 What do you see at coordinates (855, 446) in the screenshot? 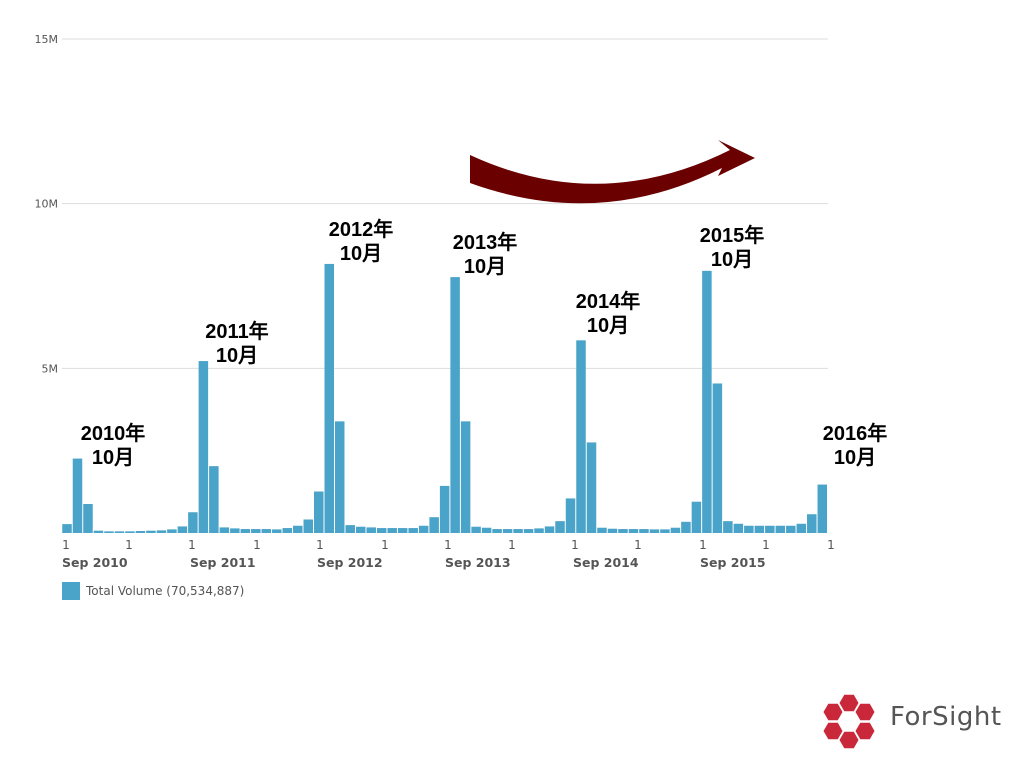
I see `peak-annotation: 2016年 10月` at bounding box center [855, 446].